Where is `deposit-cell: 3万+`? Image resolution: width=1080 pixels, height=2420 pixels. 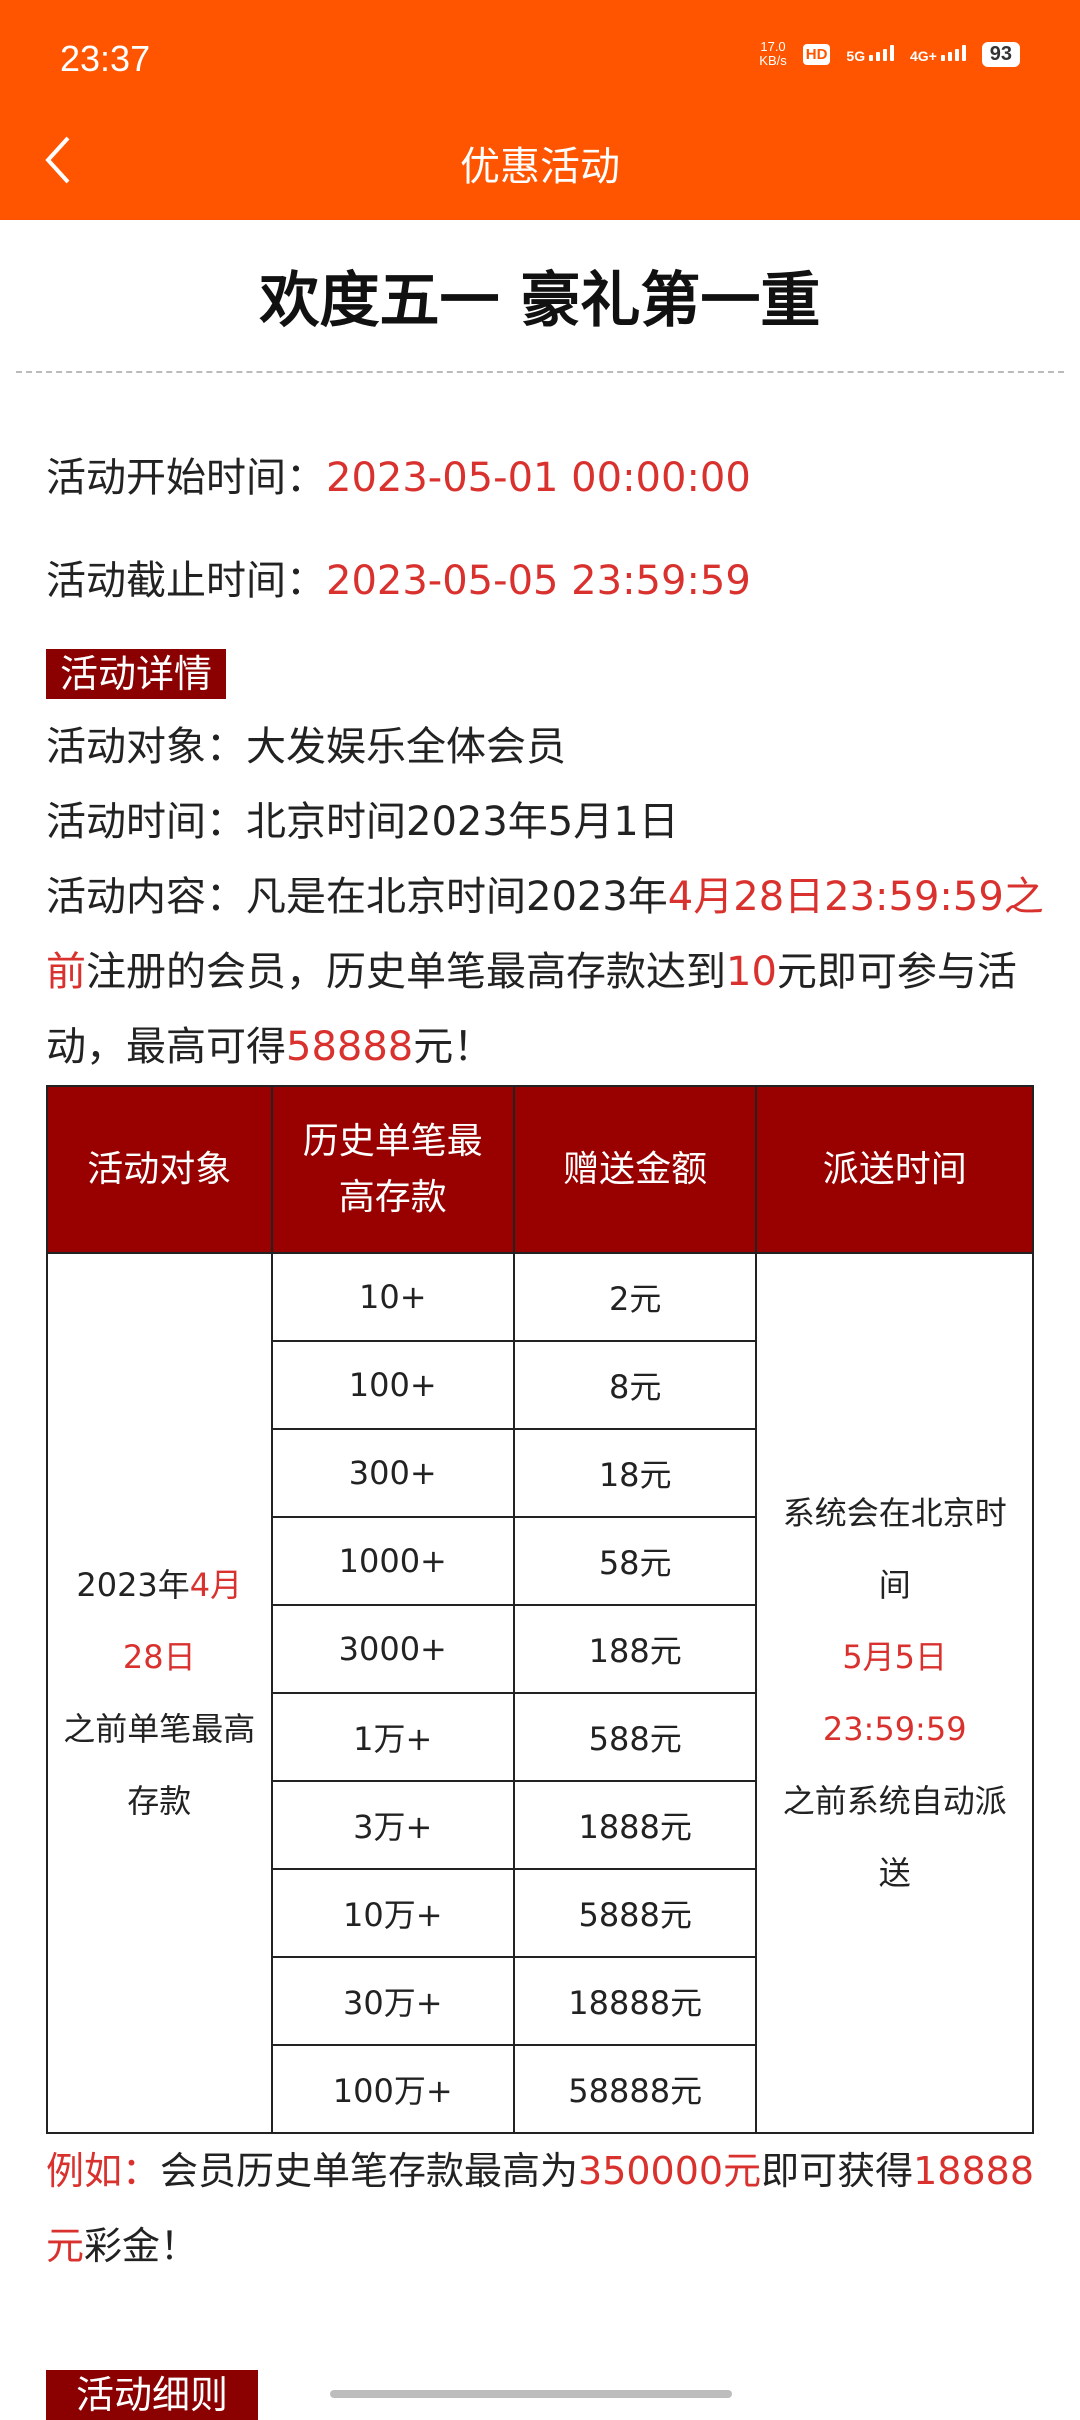
deposit-cell: 3万+ is located at coordinates (392, 1825).